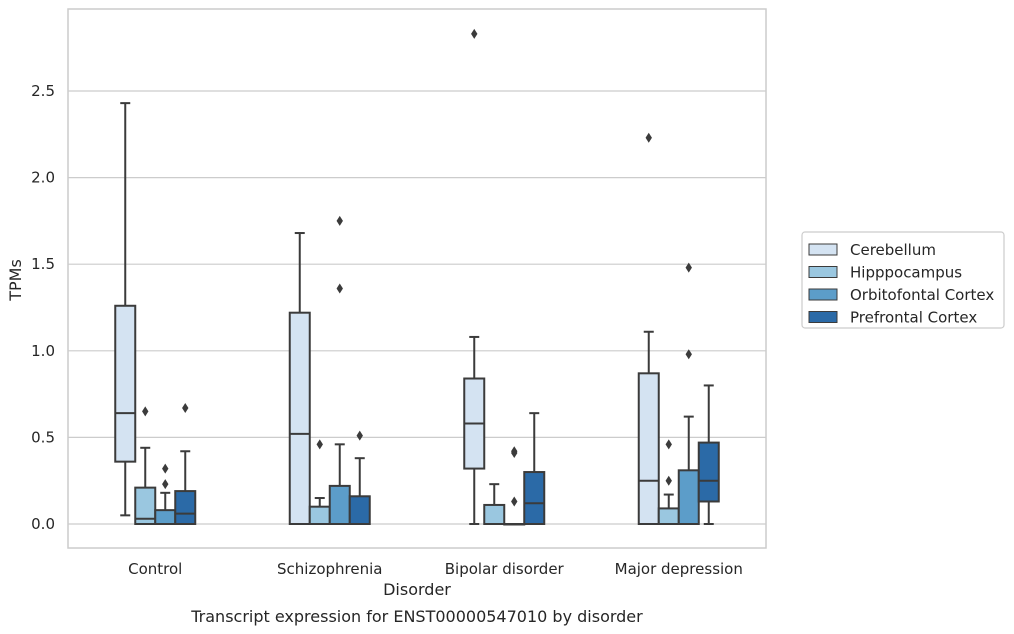  What do you see at coordinates (43, 351) in the screenshot?
I see `y-tick-label: 1.0` at bounding box center [43, 351].